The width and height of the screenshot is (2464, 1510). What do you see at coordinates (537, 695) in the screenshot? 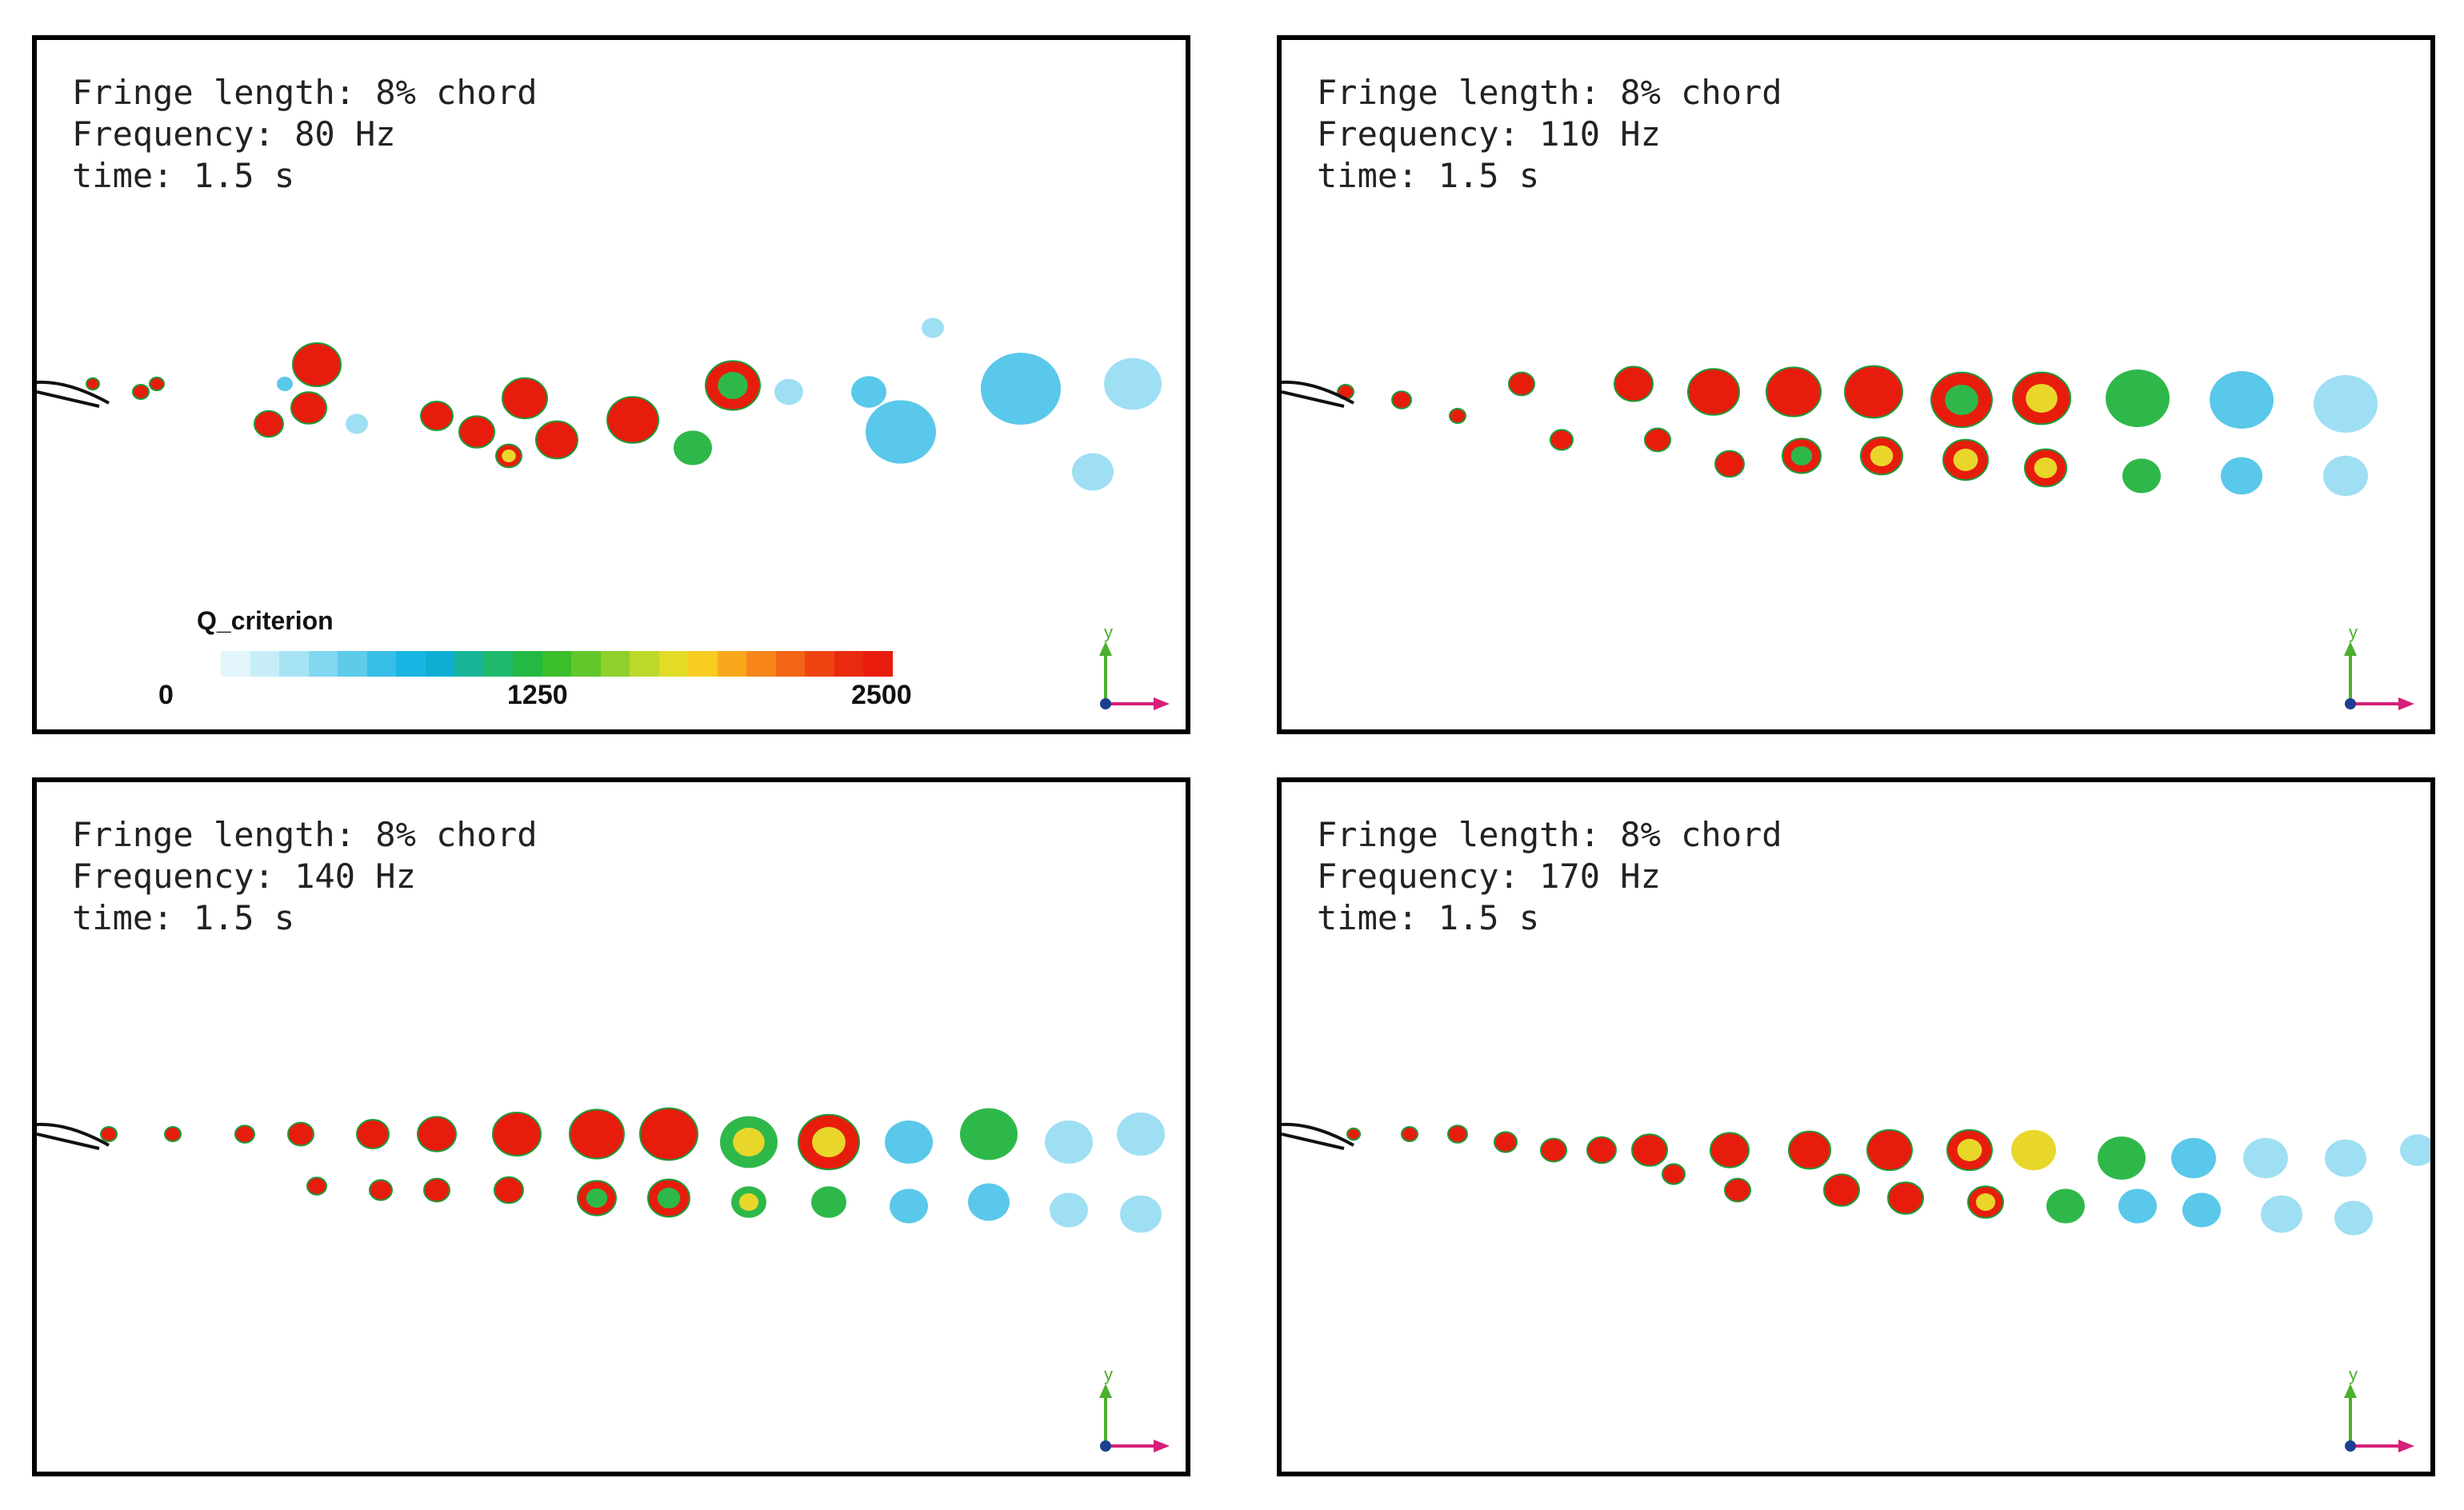
I see `legend-mid-label: 1250` at bounding box center [537, 695].